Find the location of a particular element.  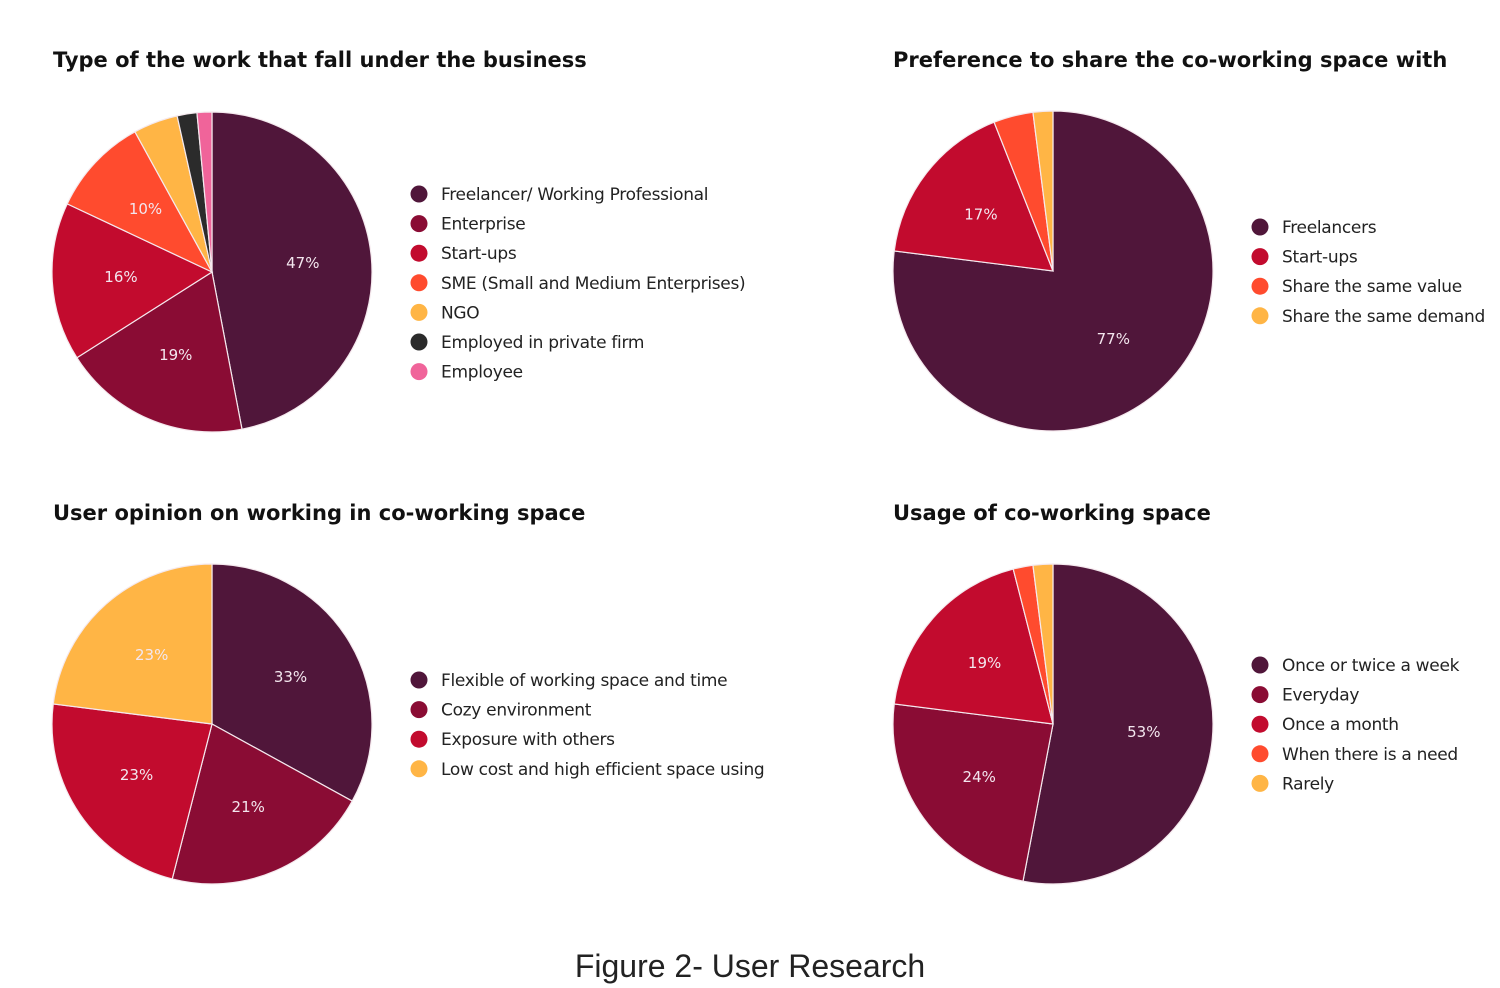

legend-item: Share the same value is located at coordinates (1356, 287).